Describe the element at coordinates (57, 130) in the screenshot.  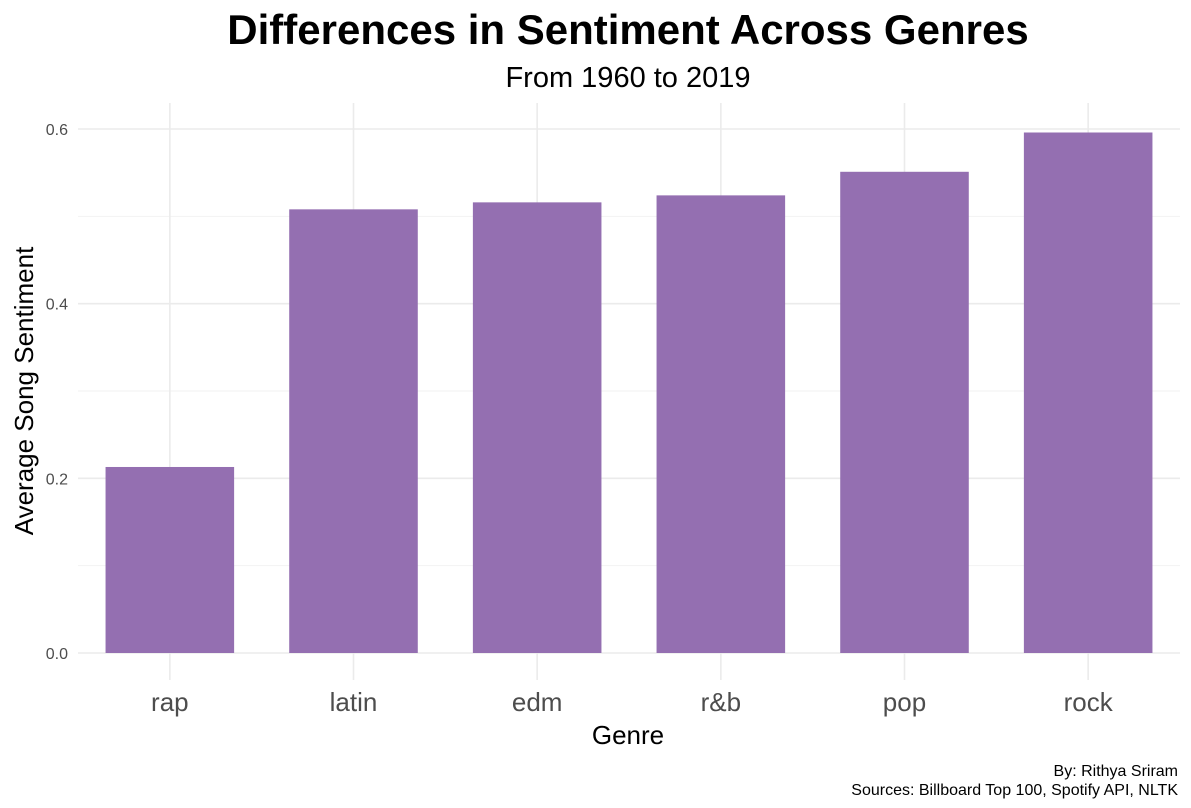
I see `y-tick-label: 0.6` at that location.